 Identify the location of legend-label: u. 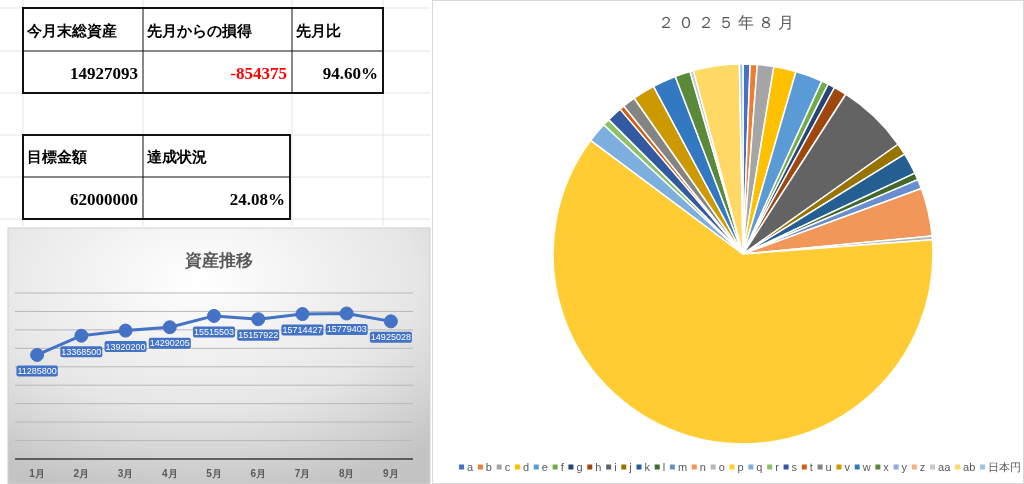
(828, 467).